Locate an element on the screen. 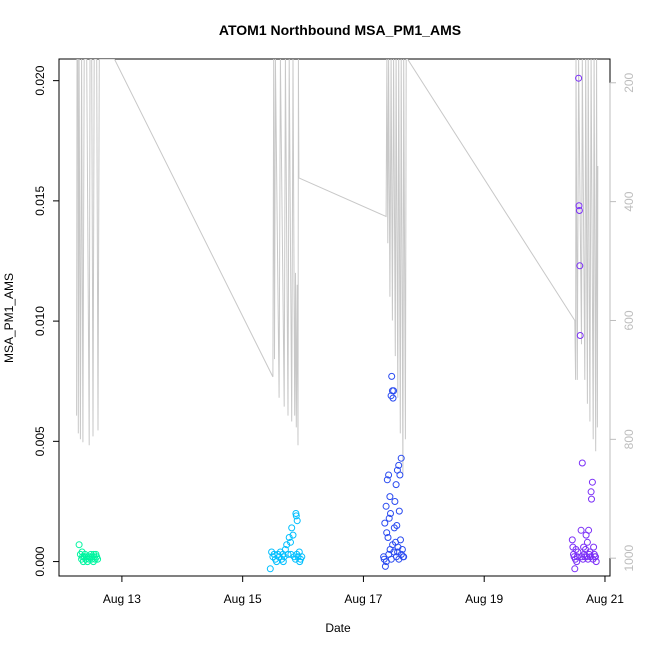  y-tick-label: 0.000 is located at coordinates (40, 561).